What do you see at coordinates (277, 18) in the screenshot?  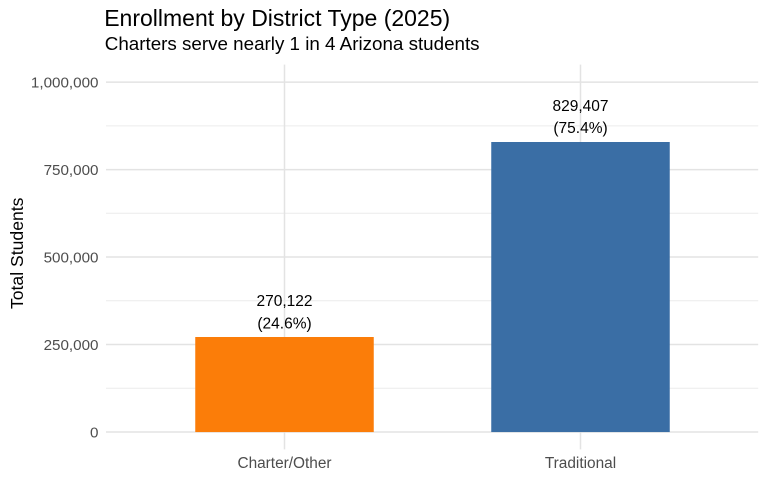 I see `svg-text:Enrollment by District Type (2: Enrollment by District Type (2025)` at bounding box center [277, 18].